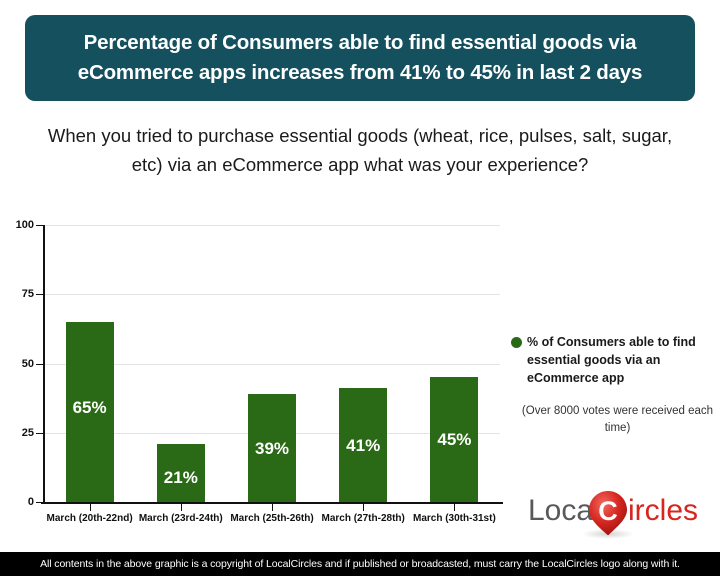 The image size is (720, 576). I want to click on bar-value-label: 39%, so click(272, 449).